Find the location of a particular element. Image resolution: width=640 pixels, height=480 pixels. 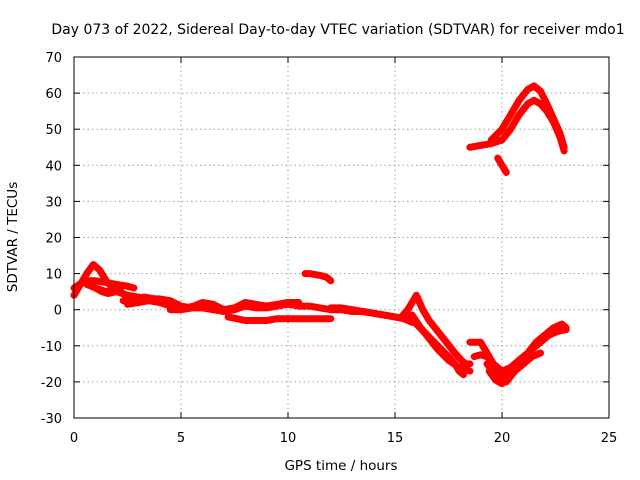

y-tick-label: -10 is located at coordinates (51, 347).